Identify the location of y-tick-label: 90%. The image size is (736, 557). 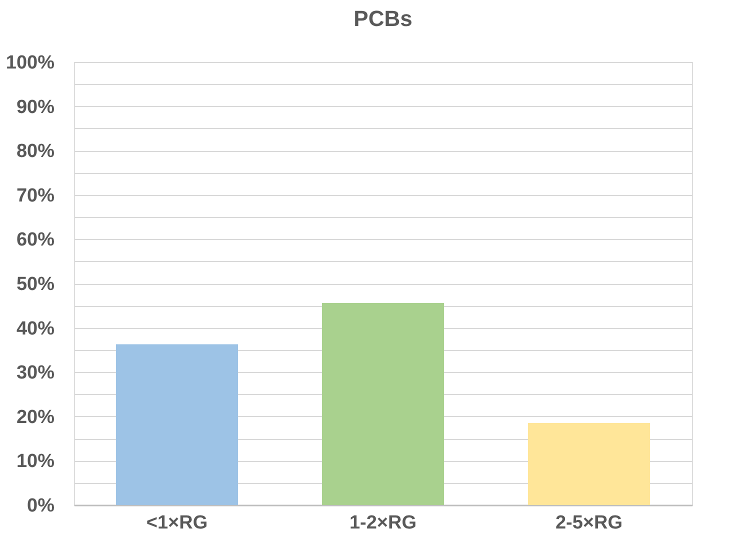
(35, 107).